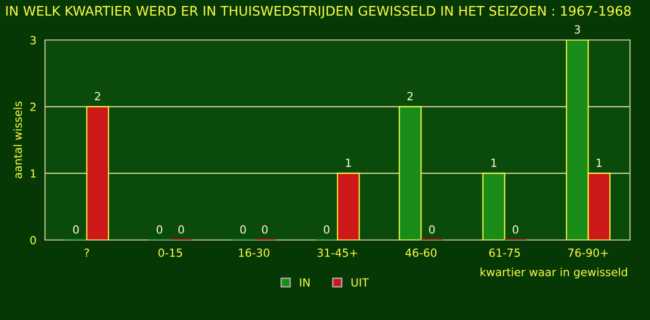  I want to click on legend-label: IN, so click(305, 282).